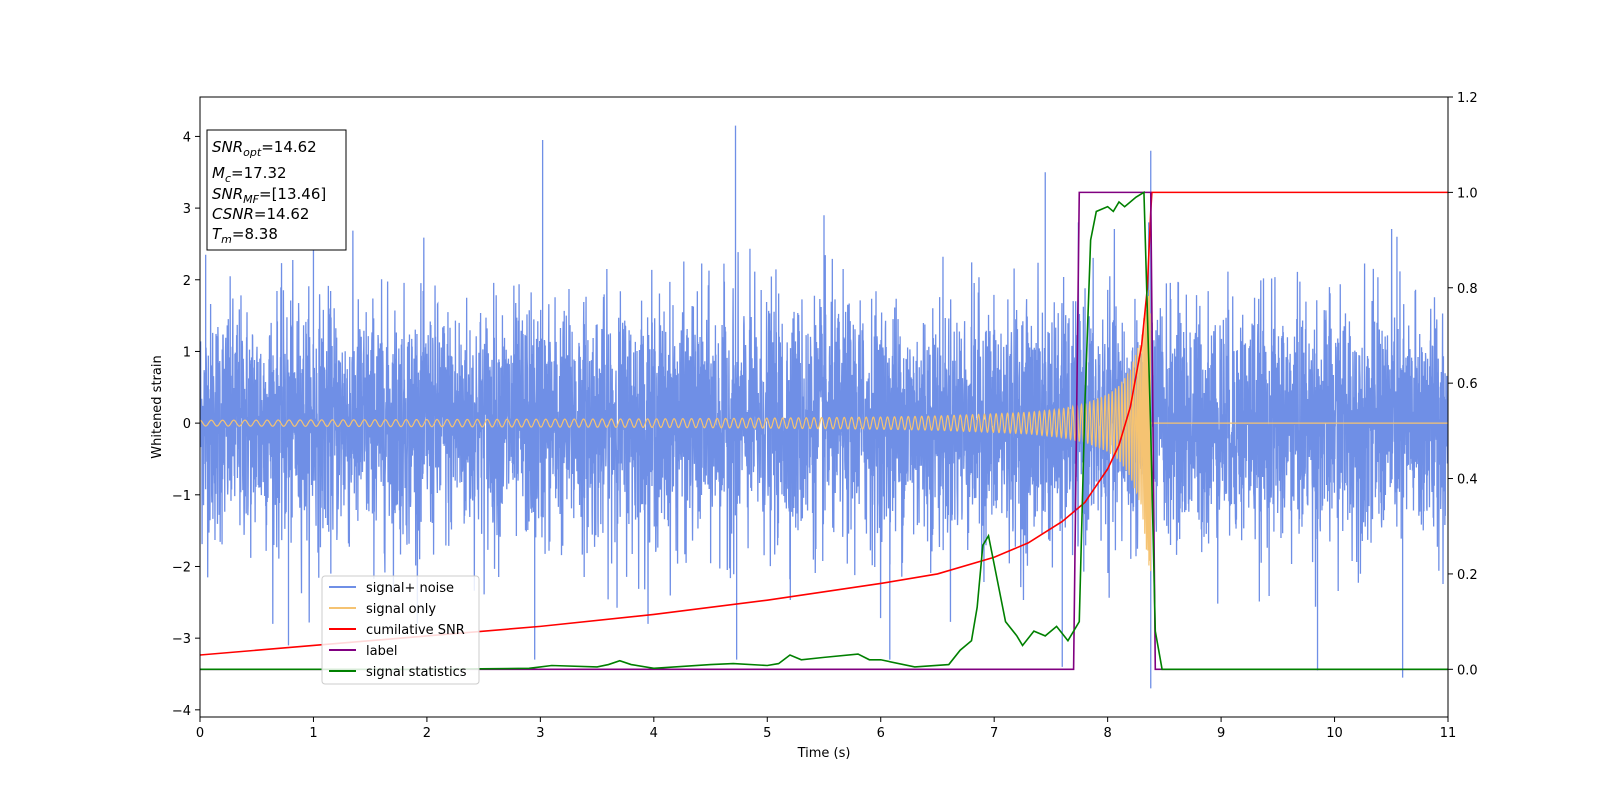  Describe the element at coordinates (313, 733) in the screenshot. I see `x-tick-label: 1` at that location.